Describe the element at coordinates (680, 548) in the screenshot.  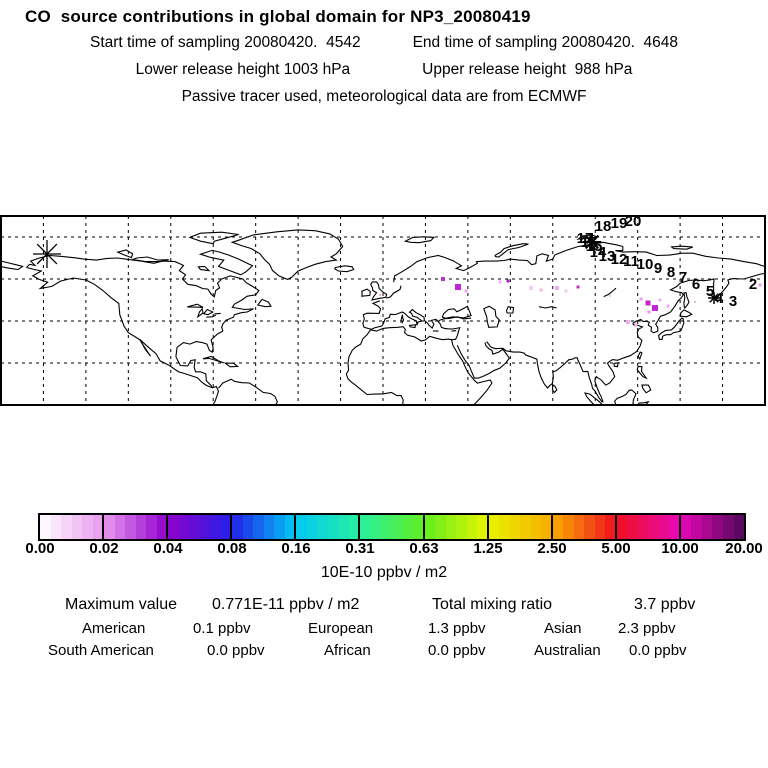
I see `colorbar-tick-label: 10.00` at that location.